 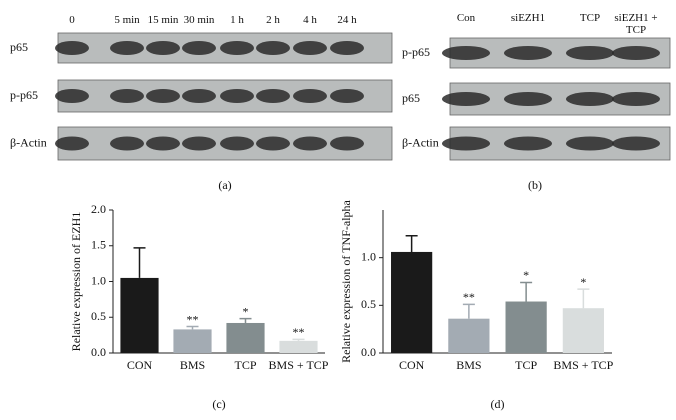 I want to click on column-label: 5 min, so click(x=127, y=20).